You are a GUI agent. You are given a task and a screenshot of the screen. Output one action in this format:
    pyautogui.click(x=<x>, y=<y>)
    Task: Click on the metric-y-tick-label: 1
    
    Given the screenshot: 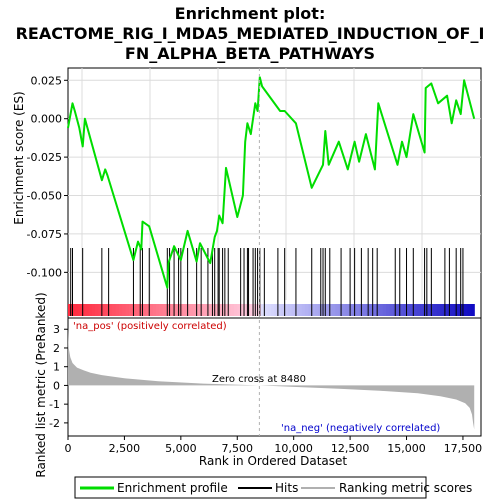 What is the action you would take?
    pyautogui.click(x=56, y=367)
    